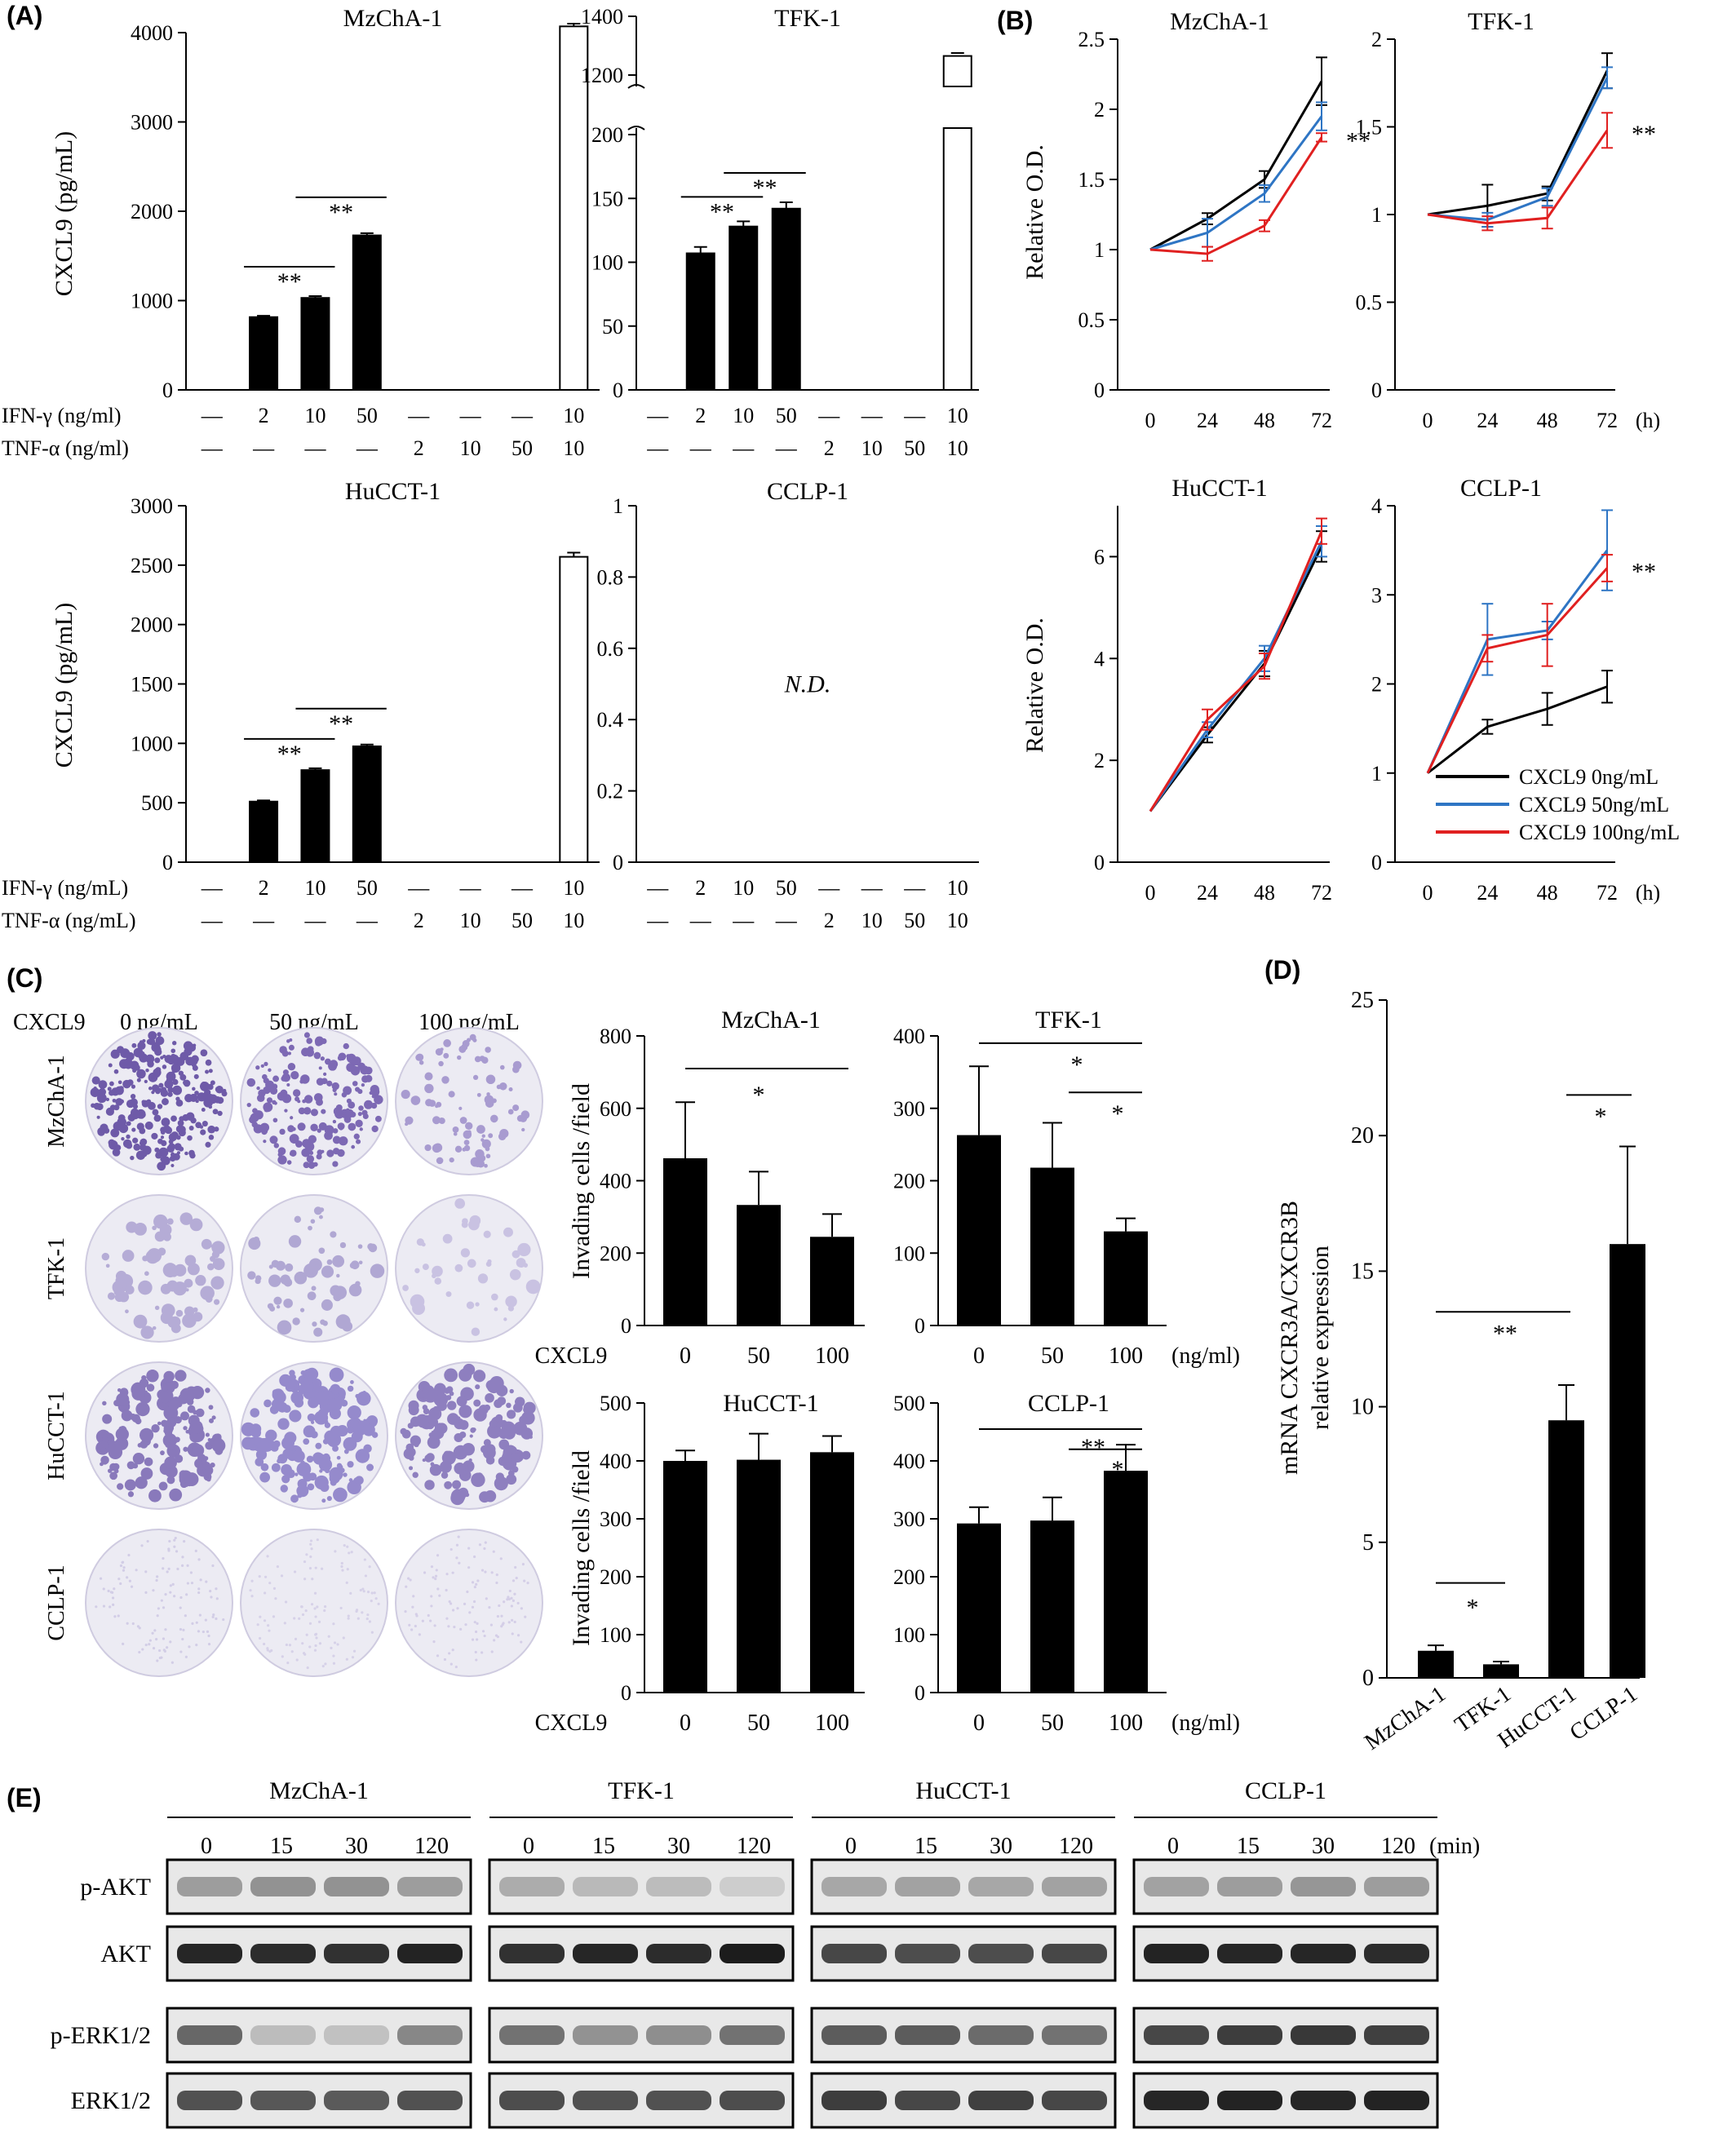 The width and height of the screenshot is (1736, 2142). What do you see at coordinates (24, 1797) in the screenshot?
I see `panel-label-e: (E)` at bounding box center [24, 1797].